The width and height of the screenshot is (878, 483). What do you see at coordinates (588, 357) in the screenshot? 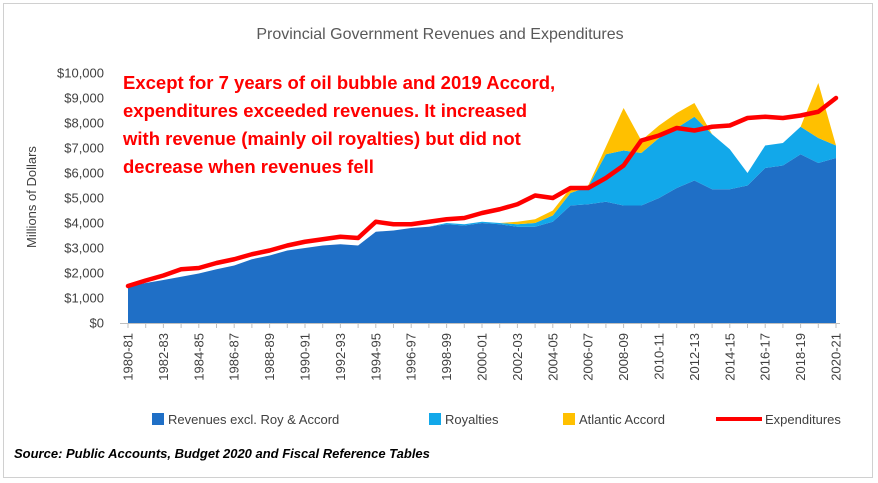
I see `x-tick-label: 2006-07` at bounding box center [588, 357].